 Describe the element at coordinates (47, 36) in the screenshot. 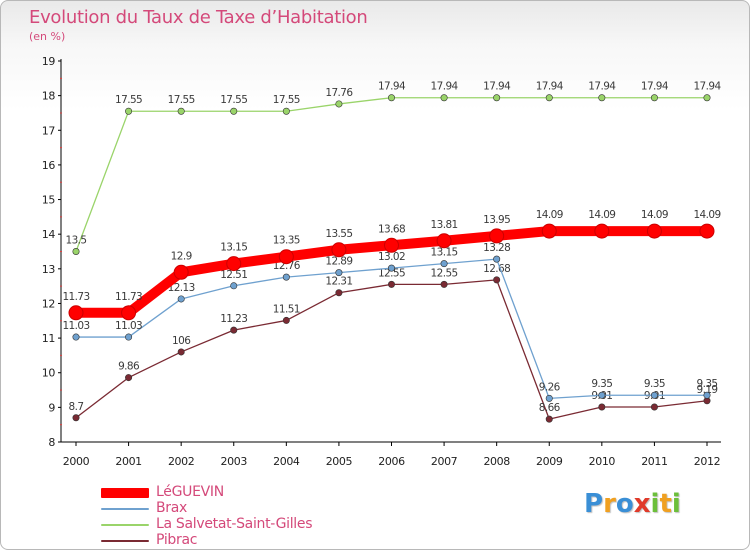

I see `chart-subtitle: (en %)` at that location.